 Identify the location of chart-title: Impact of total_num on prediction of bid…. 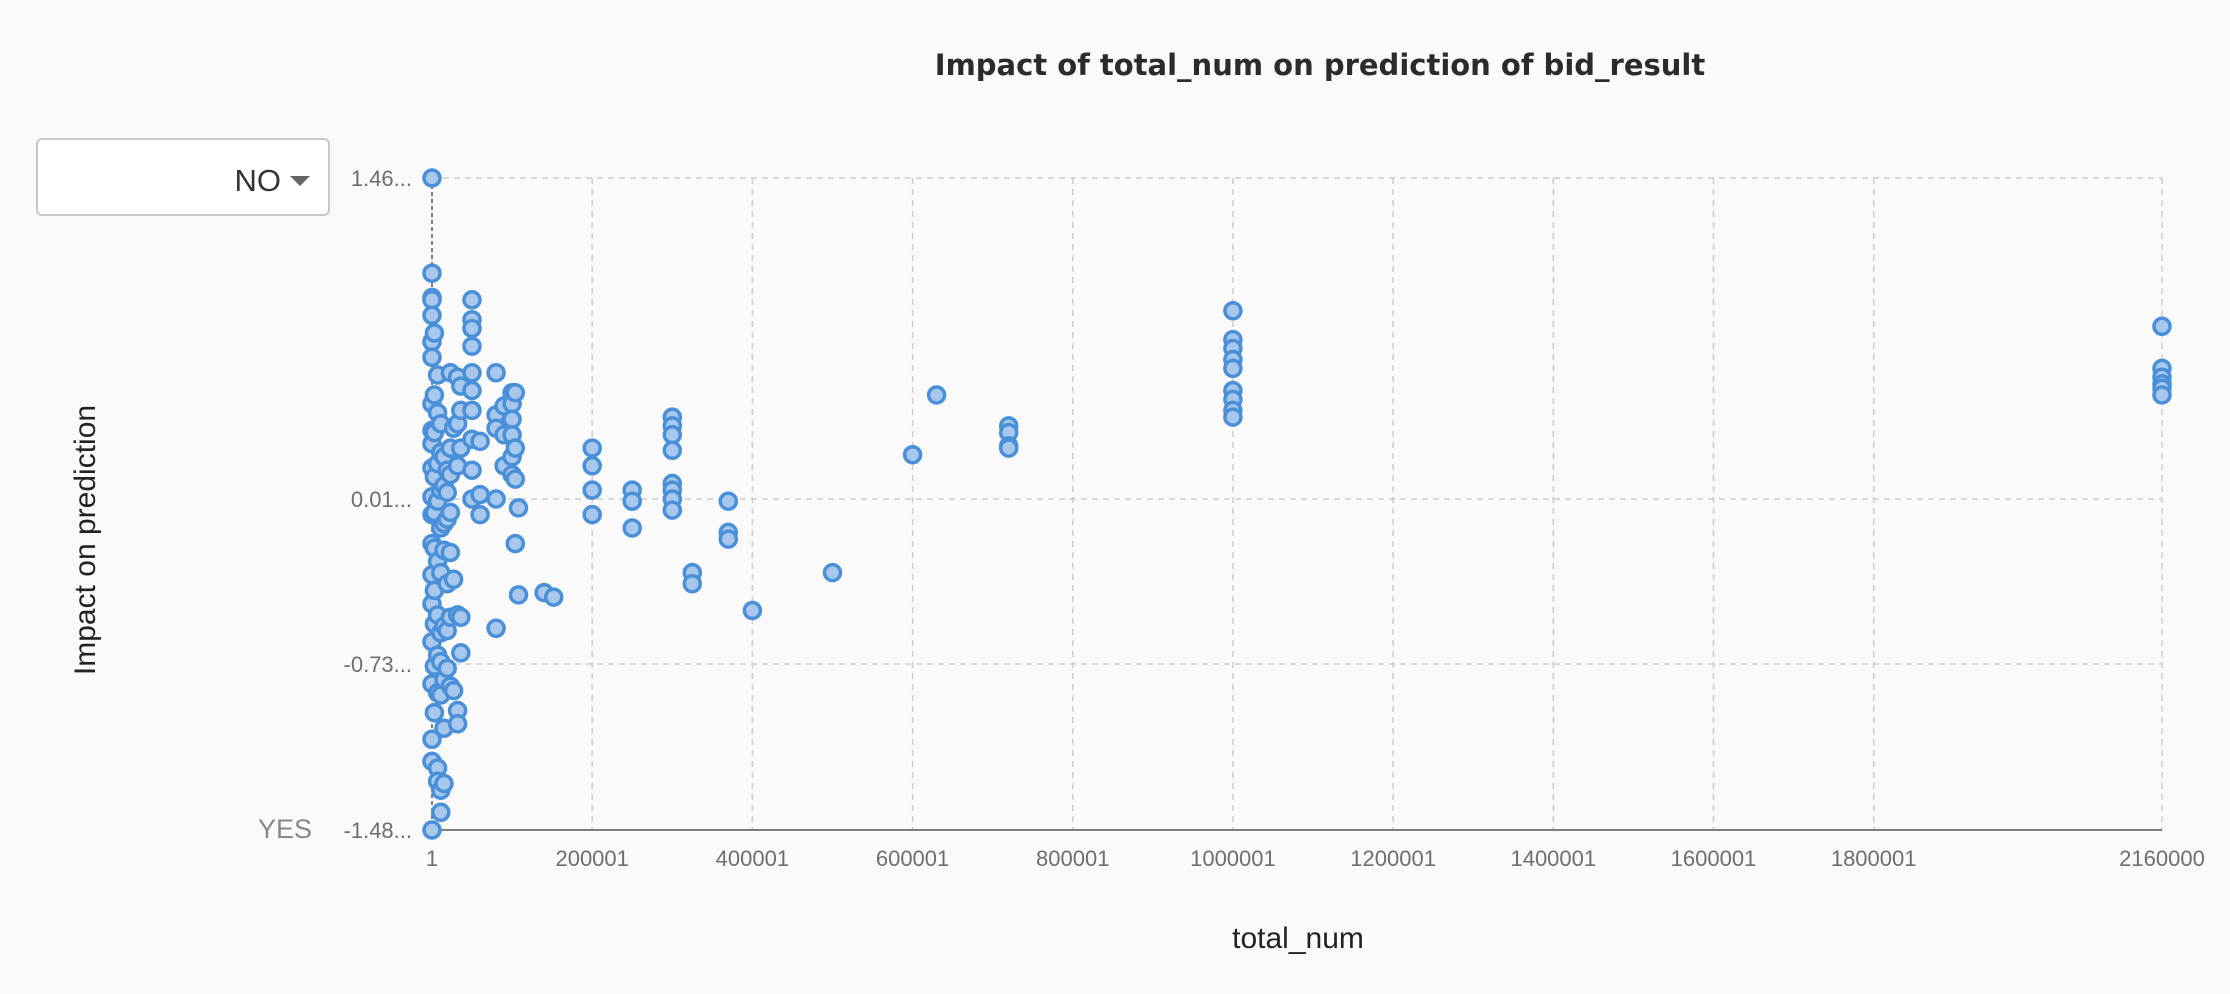
(1320, 65).